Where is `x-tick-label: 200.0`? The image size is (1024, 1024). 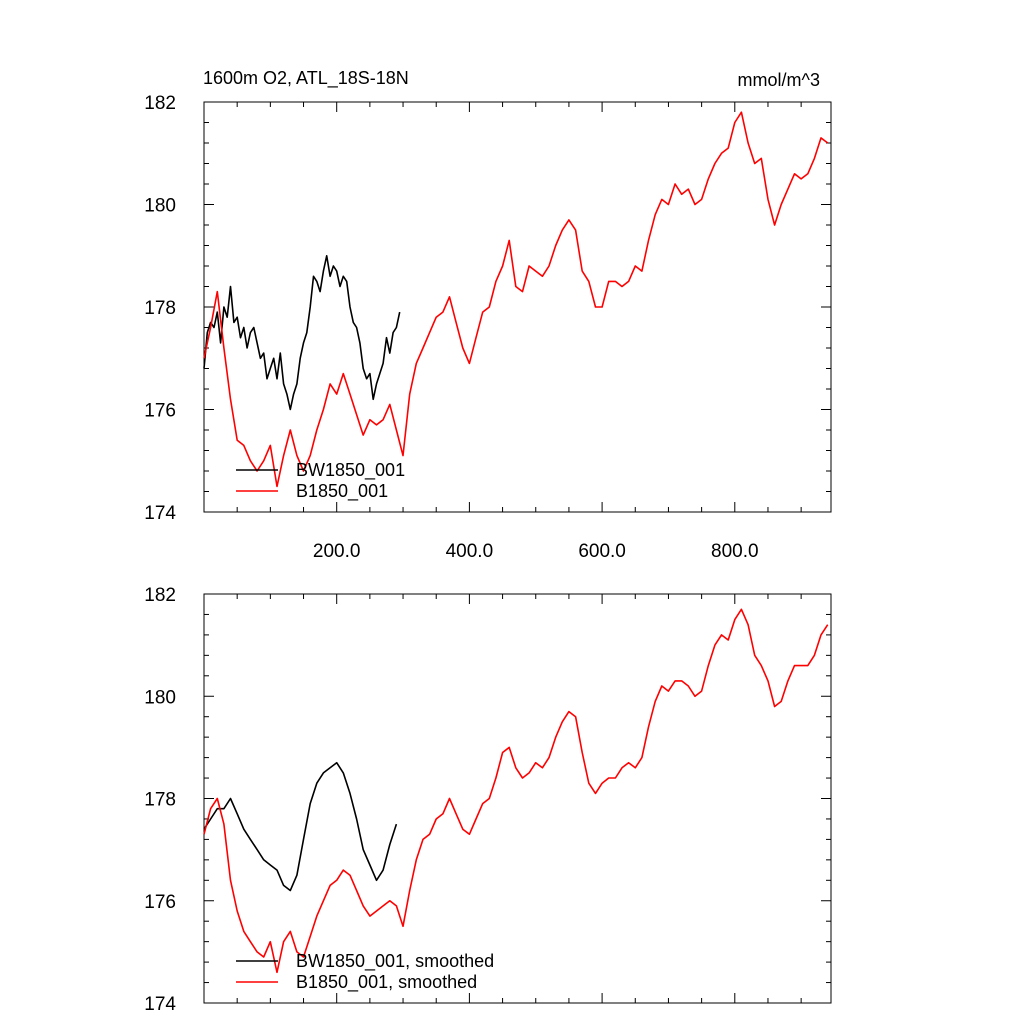 x-tick-label: 200.0 is located at coordinates (337, 551).